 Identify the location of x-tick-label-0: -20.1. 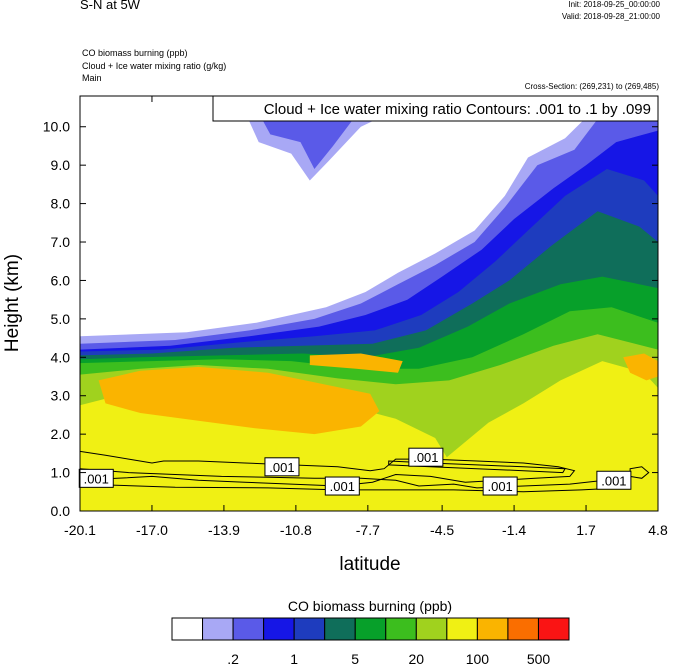
(80, 530).